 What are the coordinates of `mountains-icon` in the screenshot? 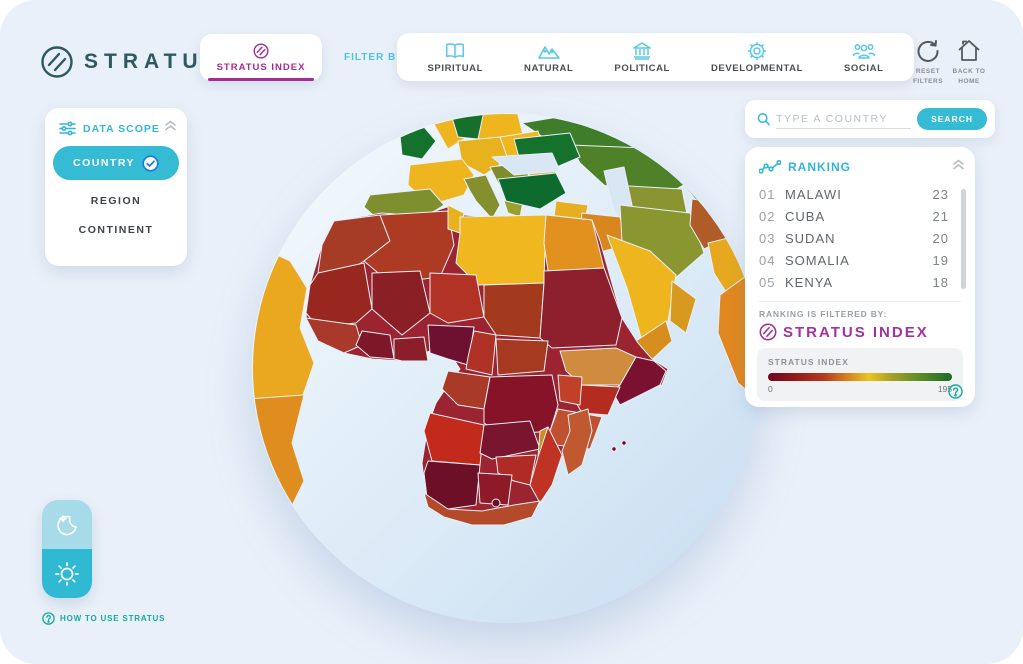 It's located at (548, 52).